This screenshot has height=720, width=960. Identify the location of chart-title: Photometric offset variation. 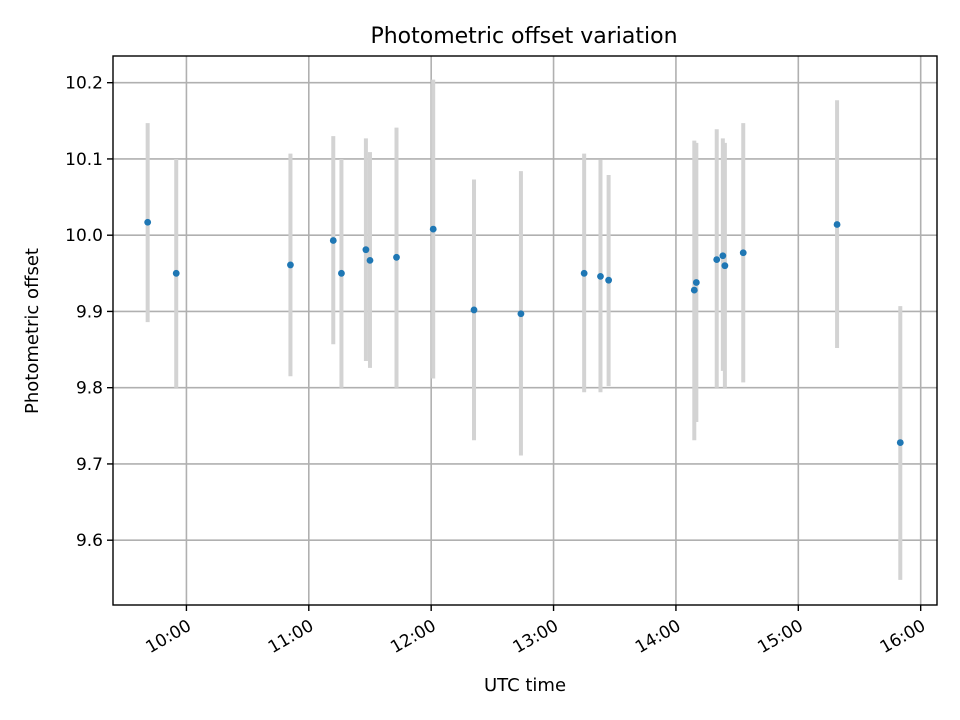
(523, 36).